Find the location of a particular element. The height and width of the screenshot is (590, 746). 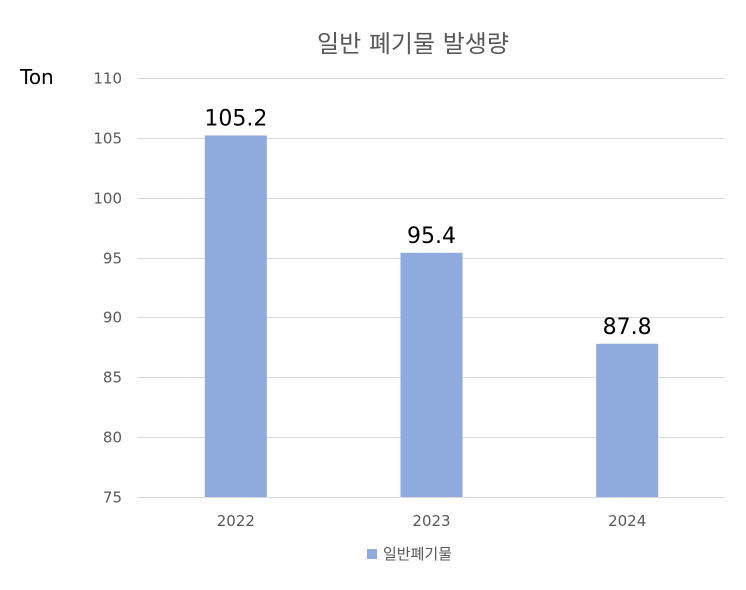

x-tick-label: 2024 is located at coordinates (627, 521).